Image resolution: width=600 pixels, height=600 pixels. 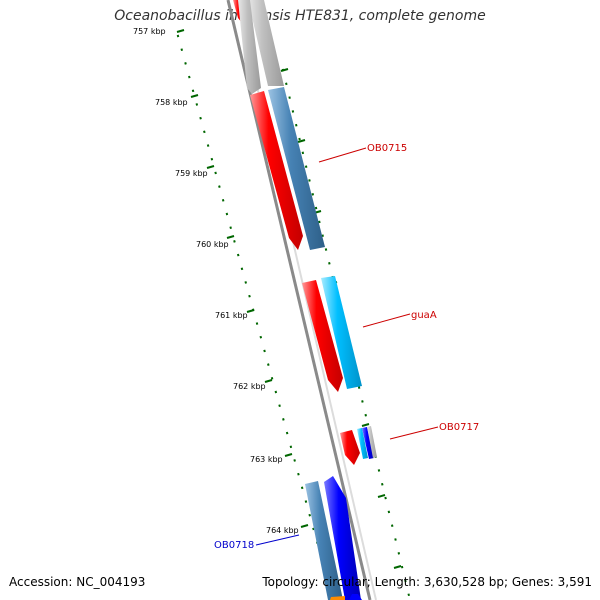 I want to click on accession-text: Accession: NC_004193, so click(x=77, y=582).